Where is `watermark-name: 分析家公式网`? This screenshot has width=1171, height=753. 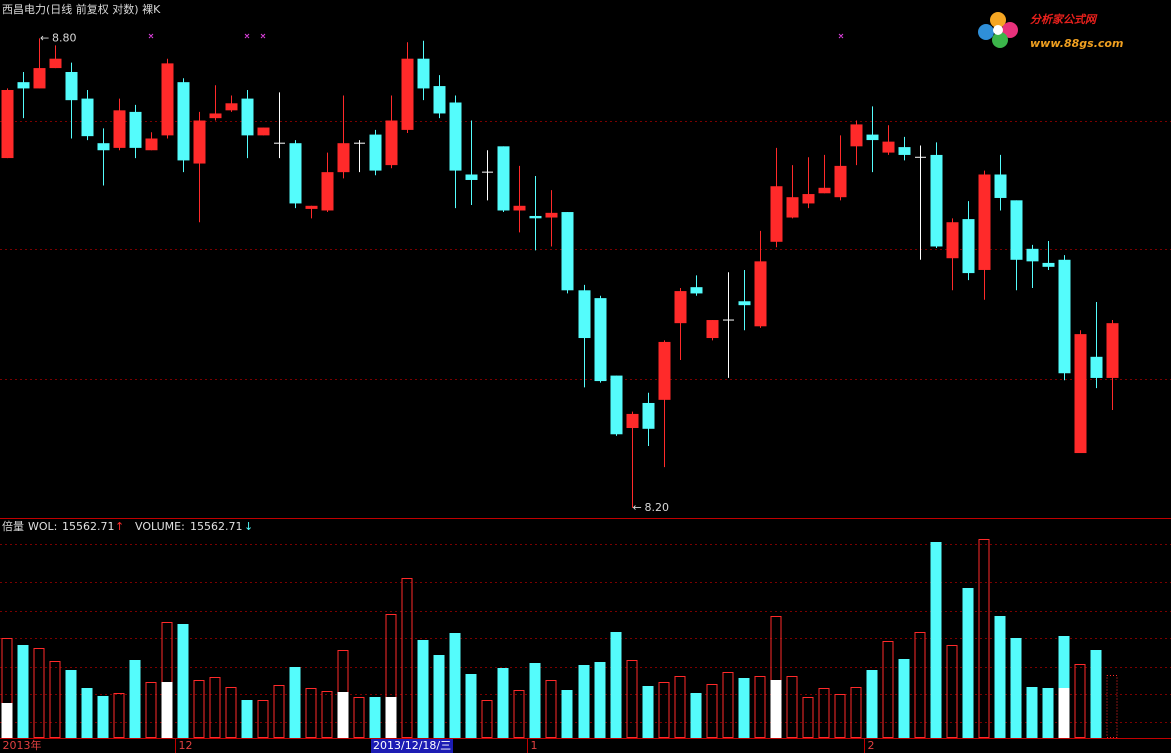
watermark-name: 分析家公式网 is located at coordinates (1064, 19).